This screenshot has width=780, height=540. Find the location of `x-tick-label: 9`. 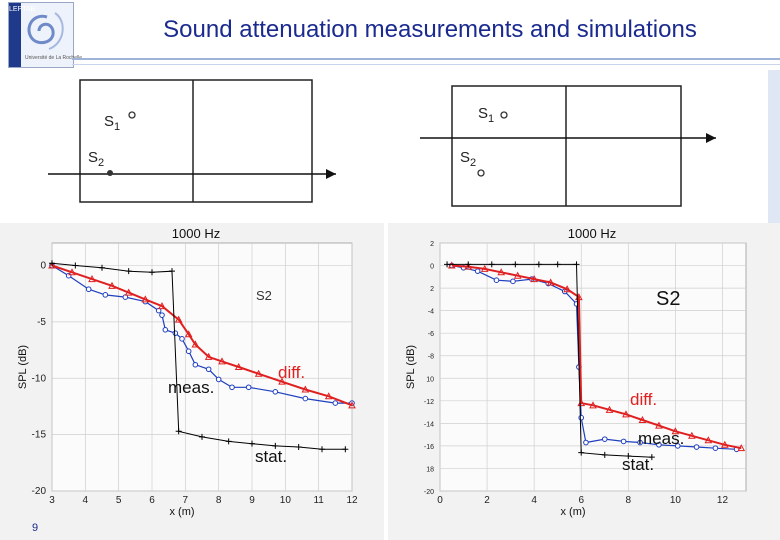

x-tick-label: 9 is located at coordinates (252, 500).